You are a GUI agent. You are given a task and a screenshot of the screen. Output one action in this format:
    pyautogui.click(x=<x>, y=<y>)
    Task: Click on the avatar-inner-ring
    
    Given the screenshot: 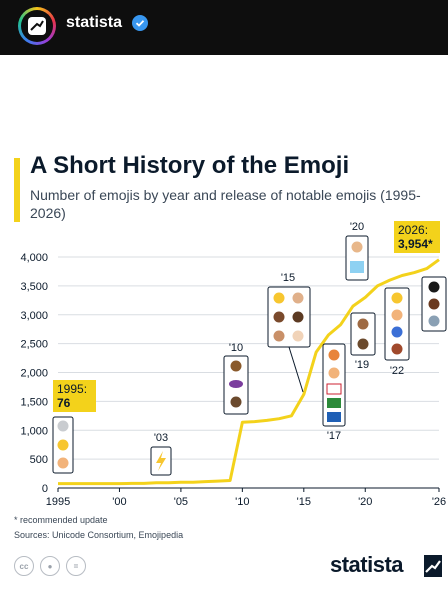 What is the action you would take?
    pyautogui.click(x=37, y=26)
    